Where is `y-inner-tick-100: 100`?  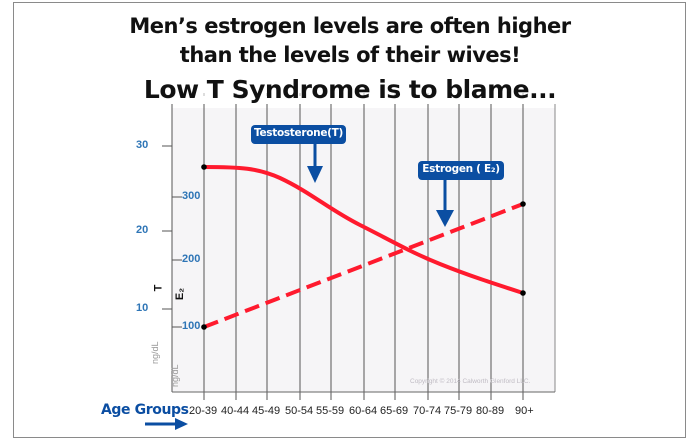 y-inner-tick-100: 100 is located at coordinates (191, 326).